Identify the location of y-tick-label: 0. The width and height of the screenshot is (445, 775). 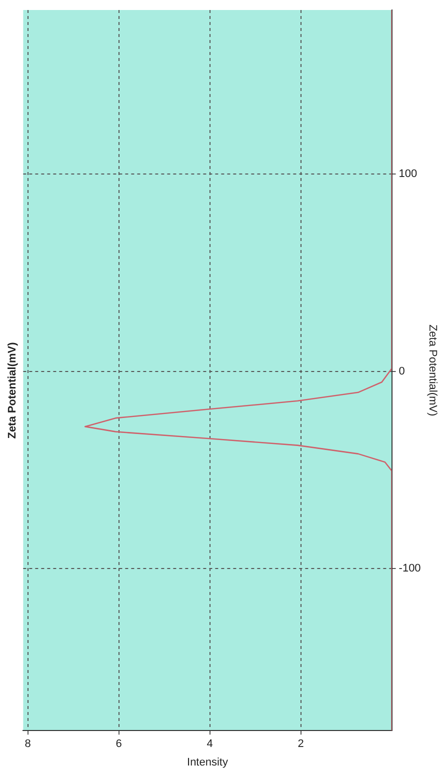
(401, 371).